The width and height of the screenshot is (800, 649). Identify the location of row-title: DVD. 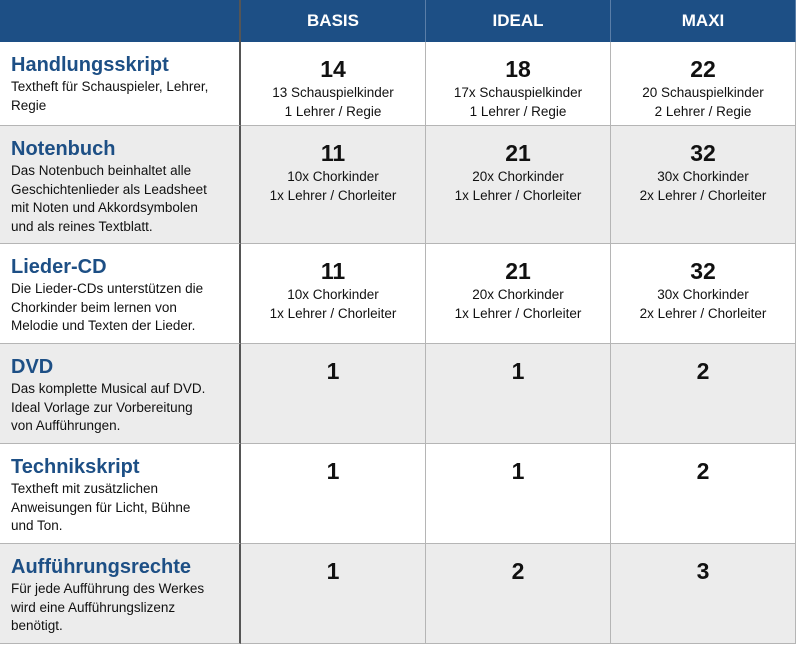
(32, 367).